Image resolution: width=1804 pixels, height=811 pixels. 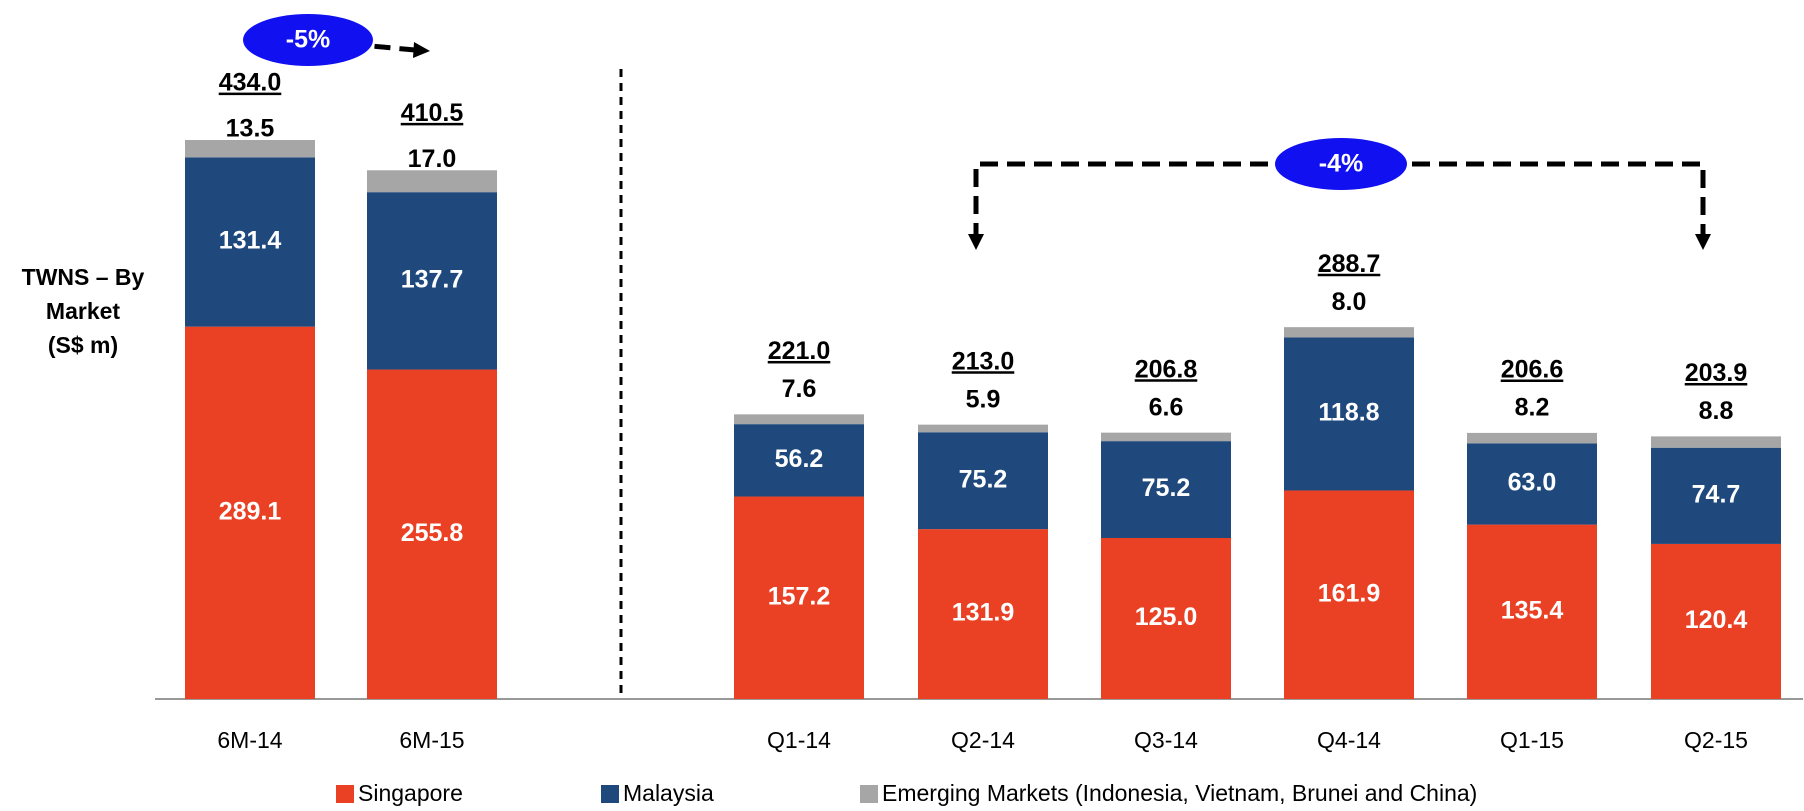 What do you see at coordinates (410, 793) in the screenshot?
I see `legend-label: Singapore` at bounding box center [410, 793].